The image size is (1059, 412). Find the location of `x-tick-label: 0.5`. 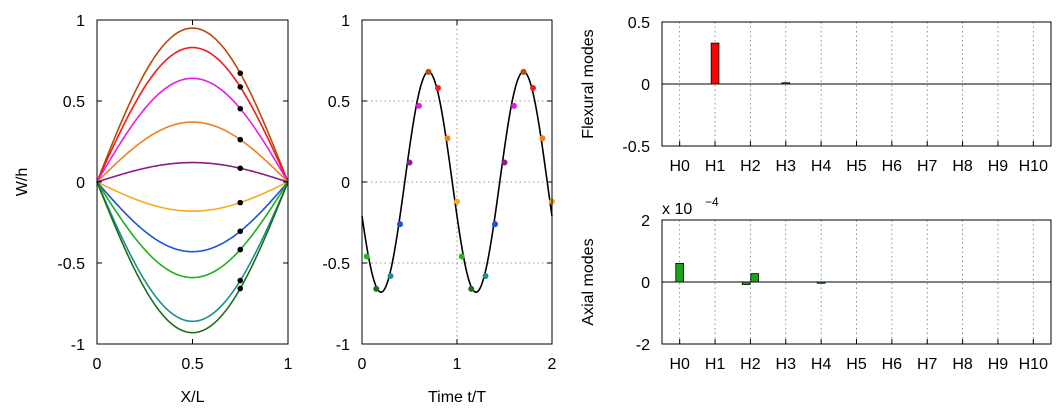

x-tick-label: 0.5 is located at coordinates (192, 364).